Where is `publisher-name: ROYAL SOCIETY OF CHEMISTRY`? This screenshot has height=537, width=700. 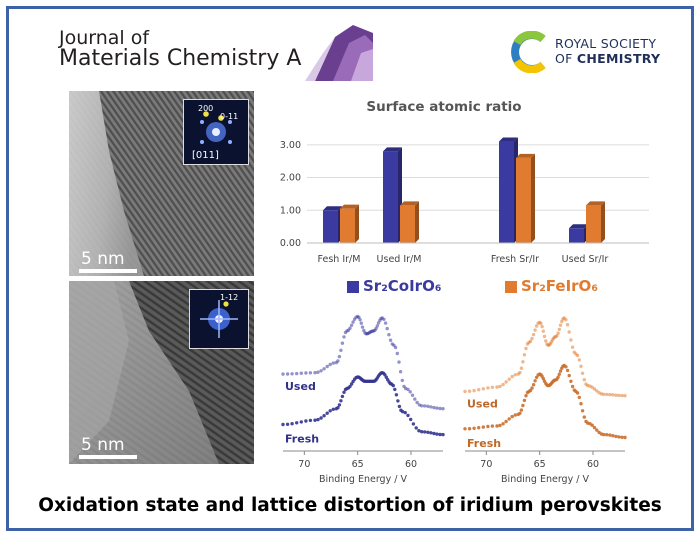 publisher-name: ROYAL SOCIETY OF CHEMISTRY is located at coordinates (607, 51).